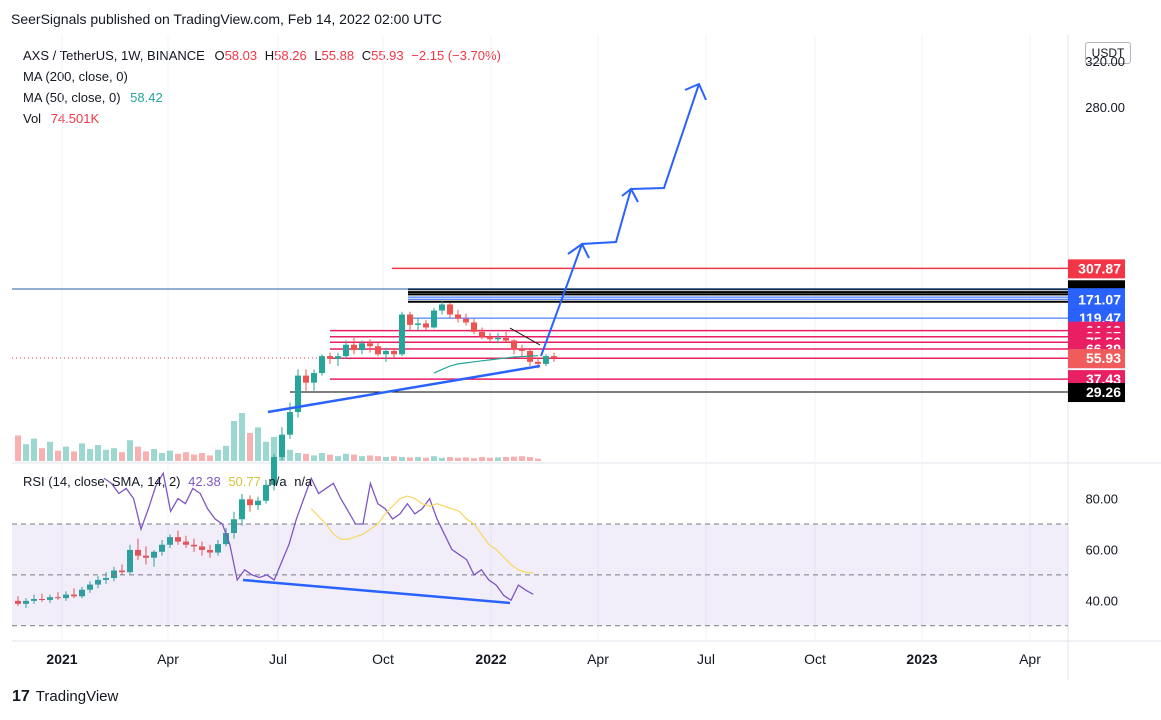 The height and width of the screenshot is (720, 1161). What do you see at coordinates (1099, 268) in the screenshot?
I see `red-level-tag: 307.87` at bounding box center [1099, 268].